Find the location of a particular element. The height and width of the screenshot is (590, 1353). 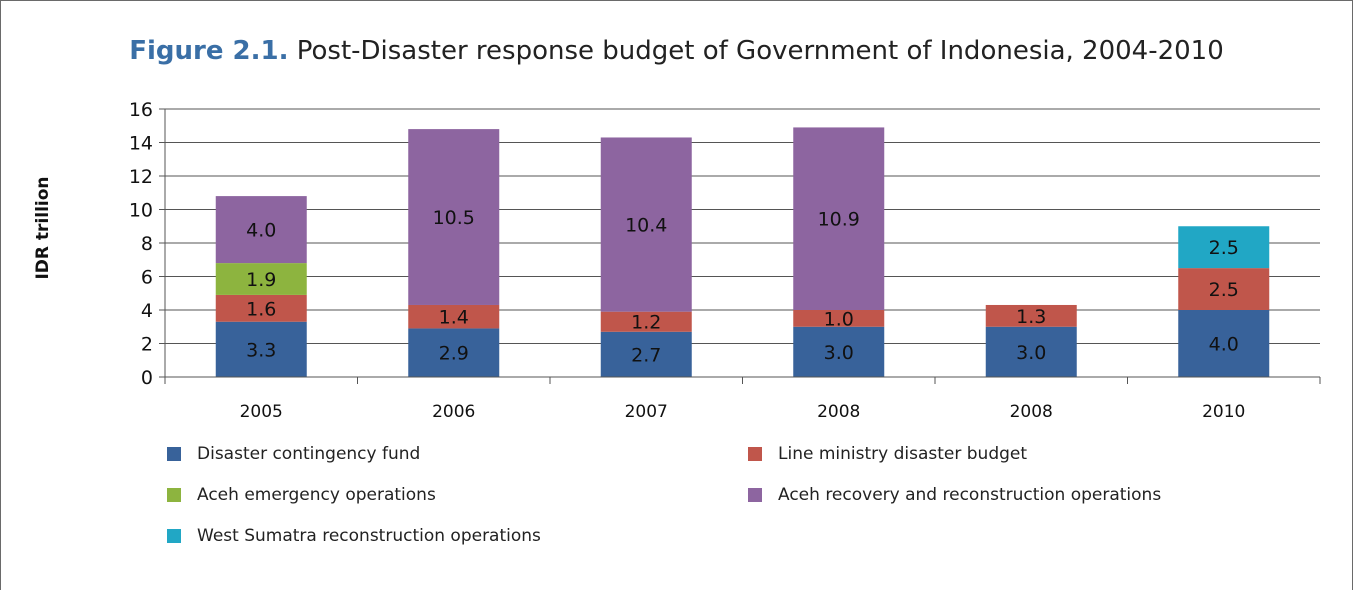

data-label: 1.6 is located at coordinates (261, 309).